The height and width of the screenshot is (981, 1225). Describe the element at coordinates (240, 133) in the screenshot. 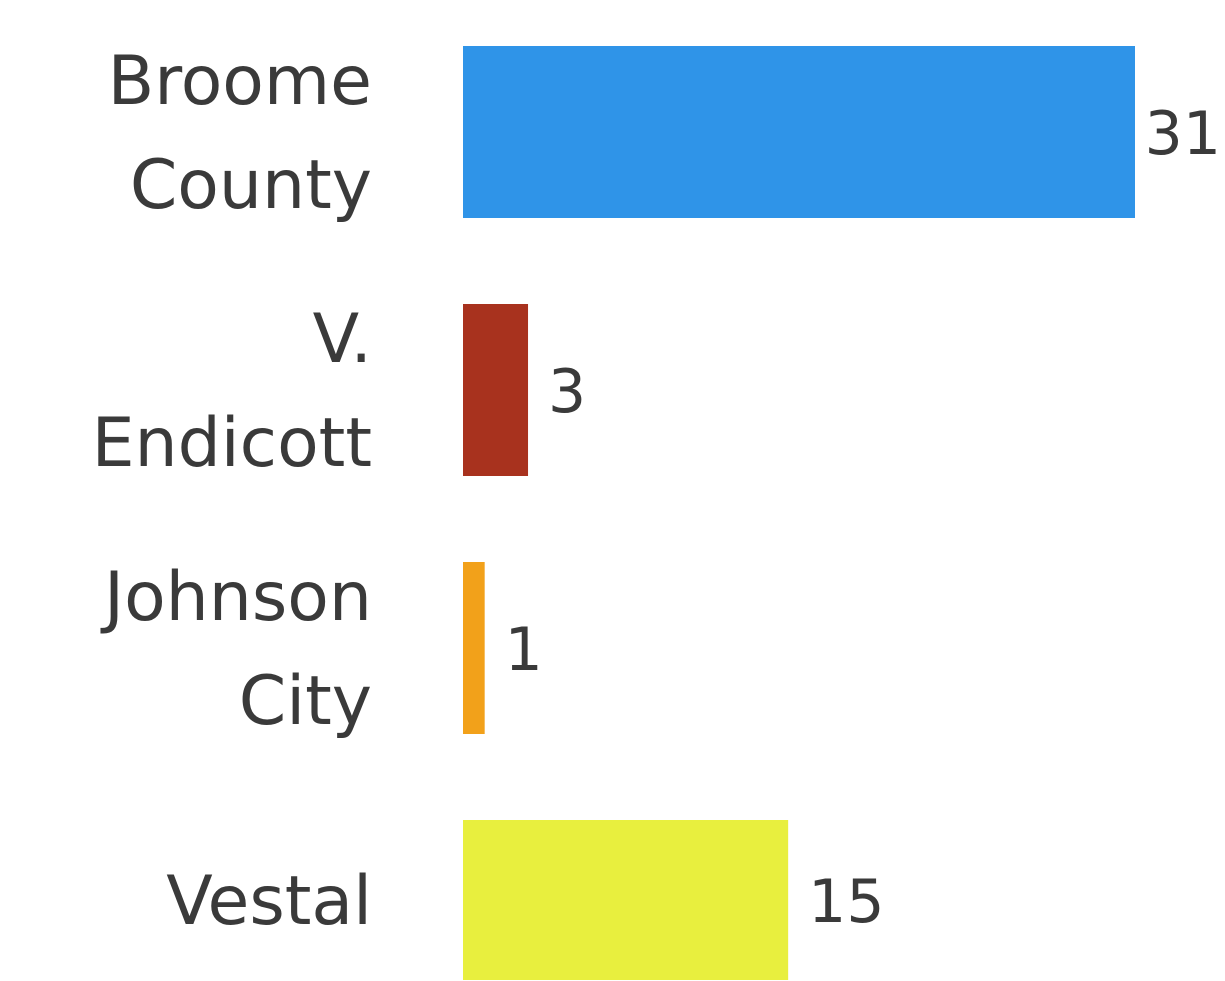

I see `category-label-broome-county: Broome County` at that location.